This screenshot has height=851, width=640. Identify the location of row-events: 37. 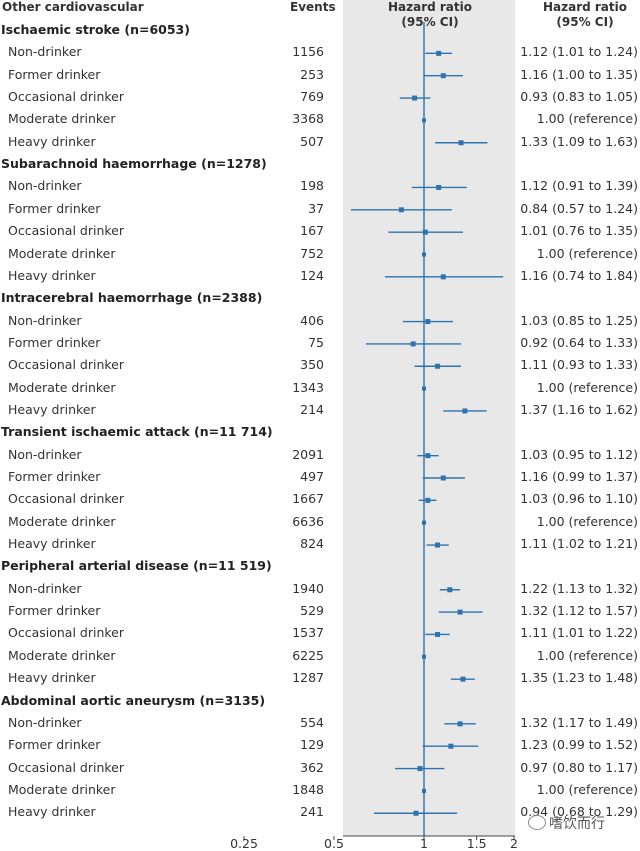
(316, 208).